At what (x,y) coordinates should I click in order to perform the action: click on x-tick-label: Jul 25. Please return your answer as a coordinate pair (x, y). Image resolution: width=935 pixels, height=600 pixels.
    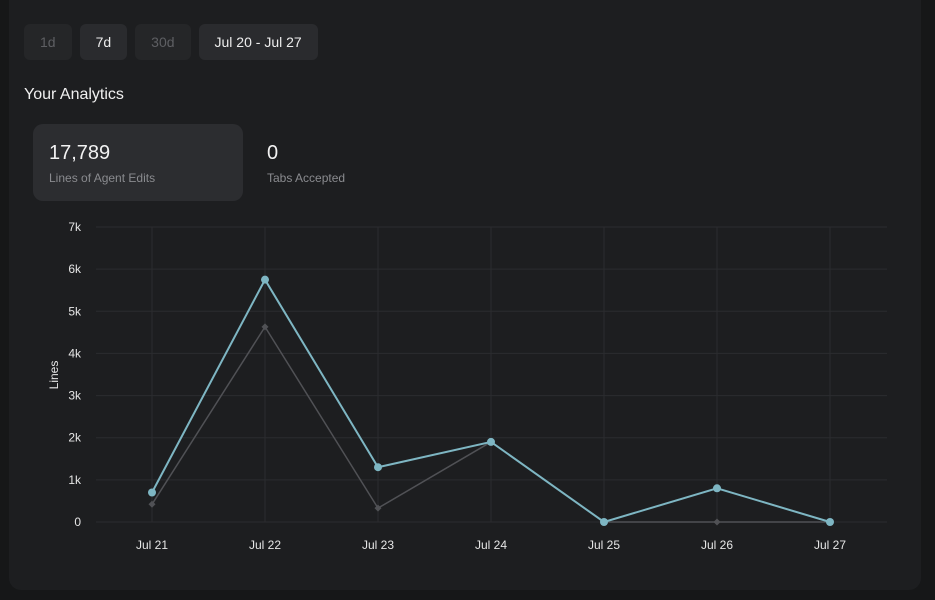
    Looking at the image, I should click on (604, 545).